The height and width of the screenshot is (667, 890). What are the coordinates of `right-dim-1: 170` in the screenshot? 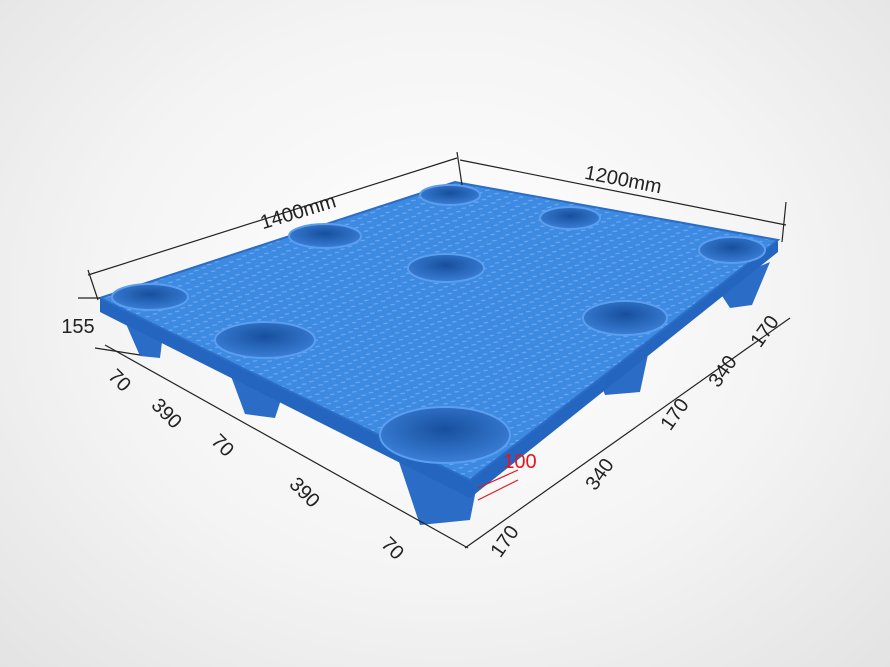 It's located at (505, 542).